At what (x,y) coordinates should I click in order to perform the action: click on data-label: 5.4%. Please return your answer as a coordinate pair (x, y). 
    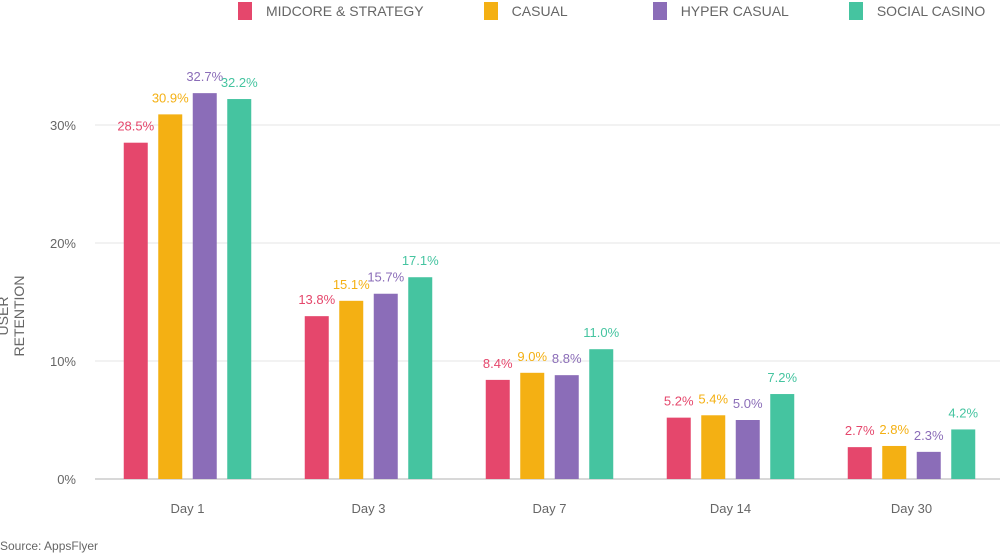
    Looking at the image, I should click on (713, 398).